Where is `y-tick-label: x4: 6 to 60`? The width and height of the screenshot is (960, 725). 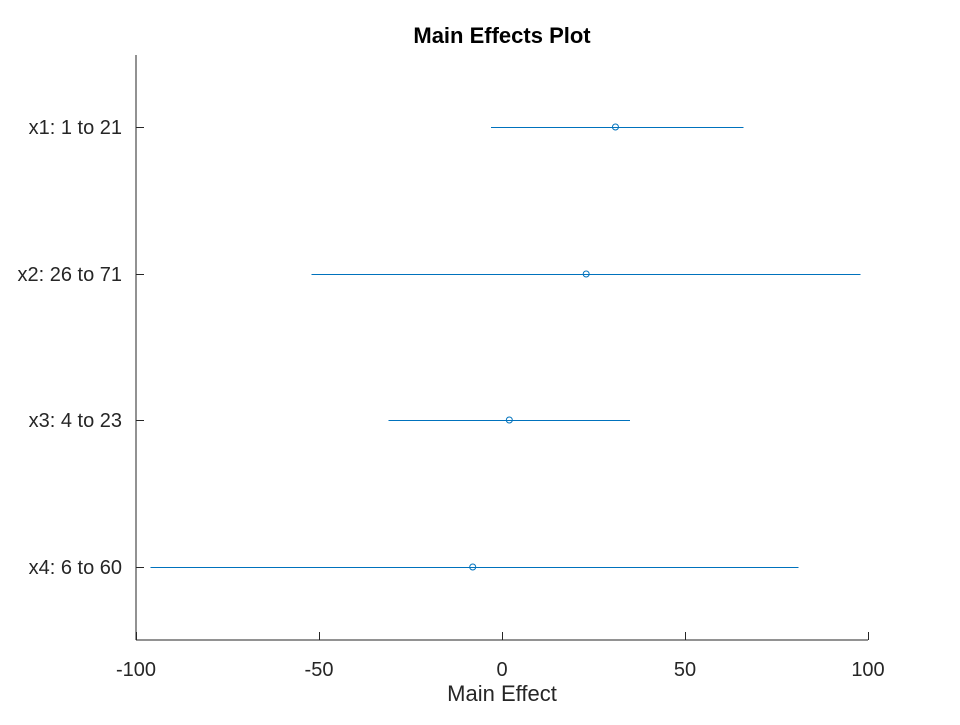
y-tick-label: x4: 6 to 60 is located at coordinates (75, 568).